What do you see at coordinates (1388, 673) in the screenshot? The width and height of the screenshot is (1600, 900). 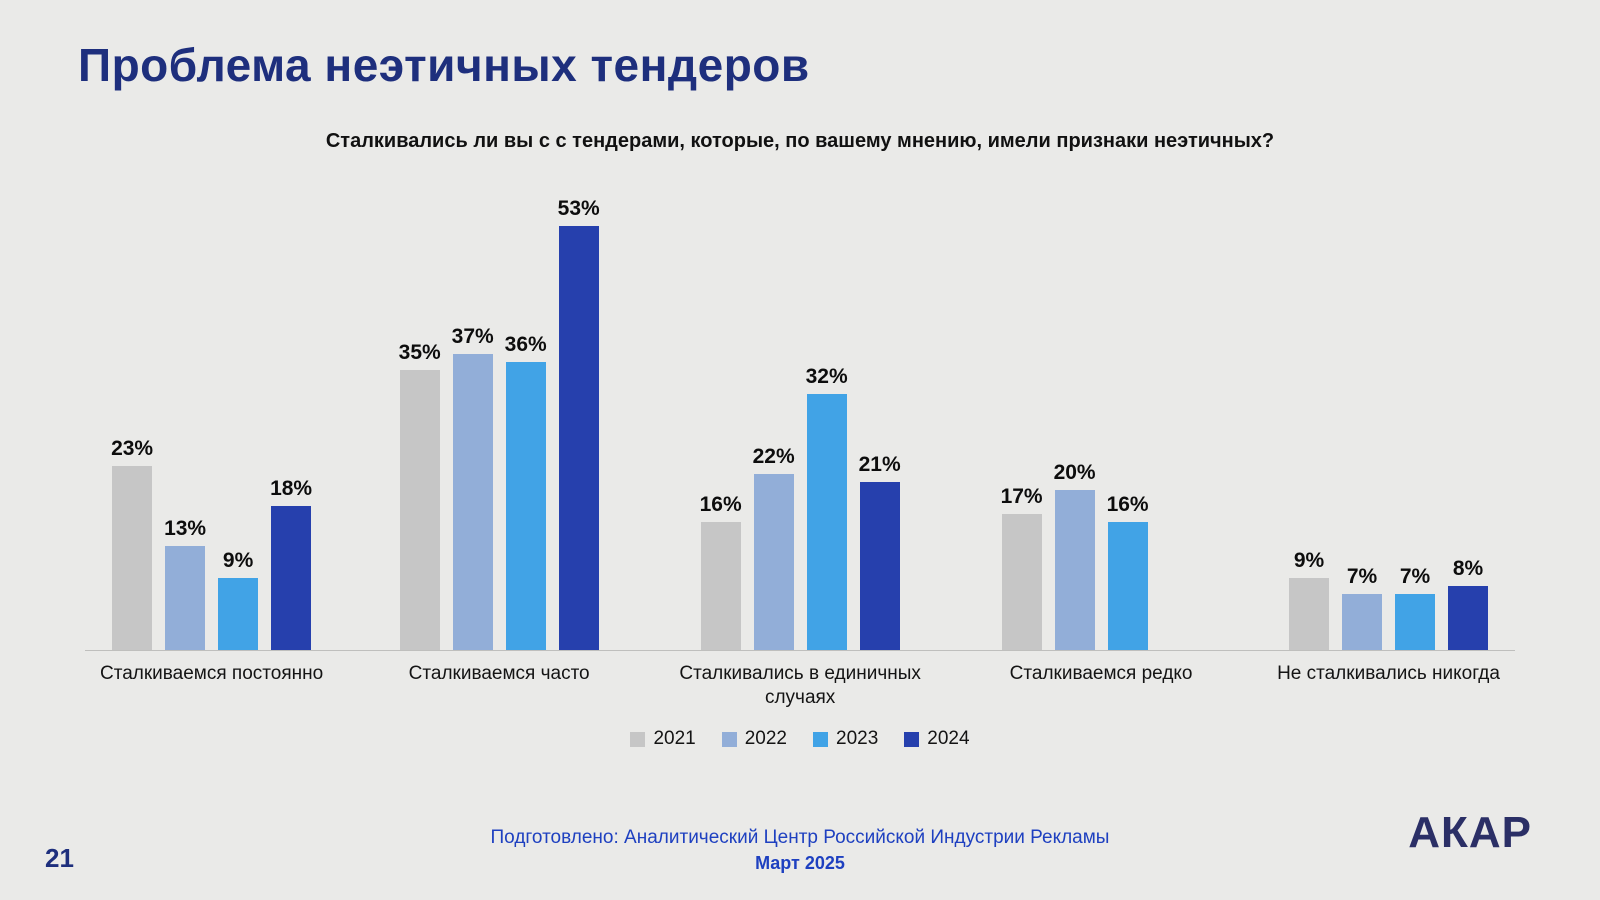 I see `category-label: Не сталкивались никогда` at bounding box center [1388, 673].